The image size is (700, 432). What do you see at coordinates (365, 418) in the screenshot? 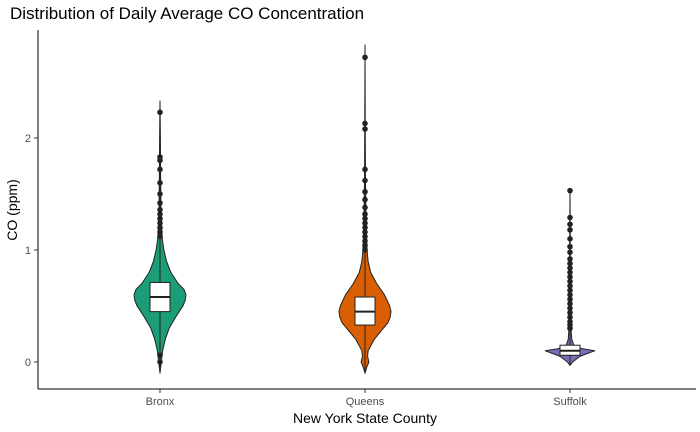
I see `x-axis-title: New York State County` at bounding box center [365, 418].